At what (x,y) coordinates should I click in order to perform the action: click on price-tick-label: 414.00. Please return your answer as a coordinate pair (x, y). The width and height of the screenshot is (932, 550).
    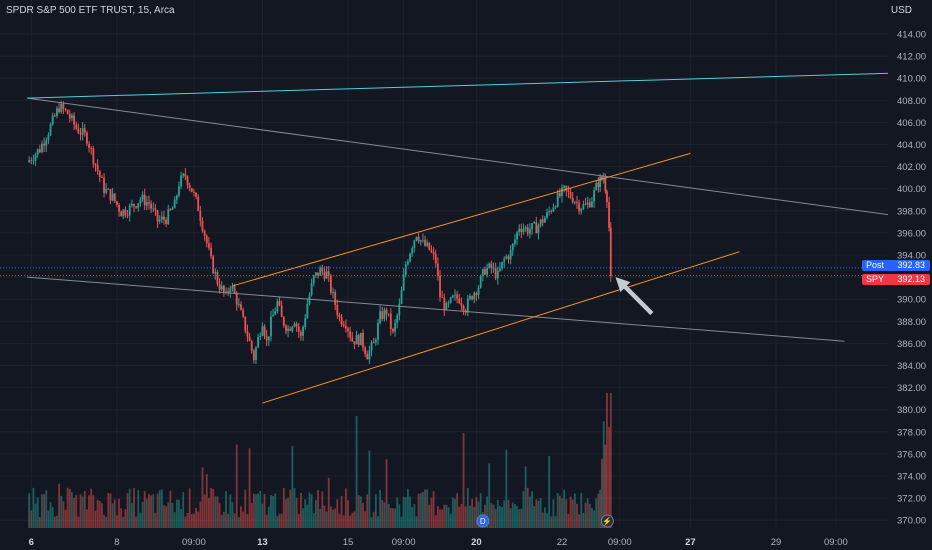
    Looking at the image, I should click on (911, 35).